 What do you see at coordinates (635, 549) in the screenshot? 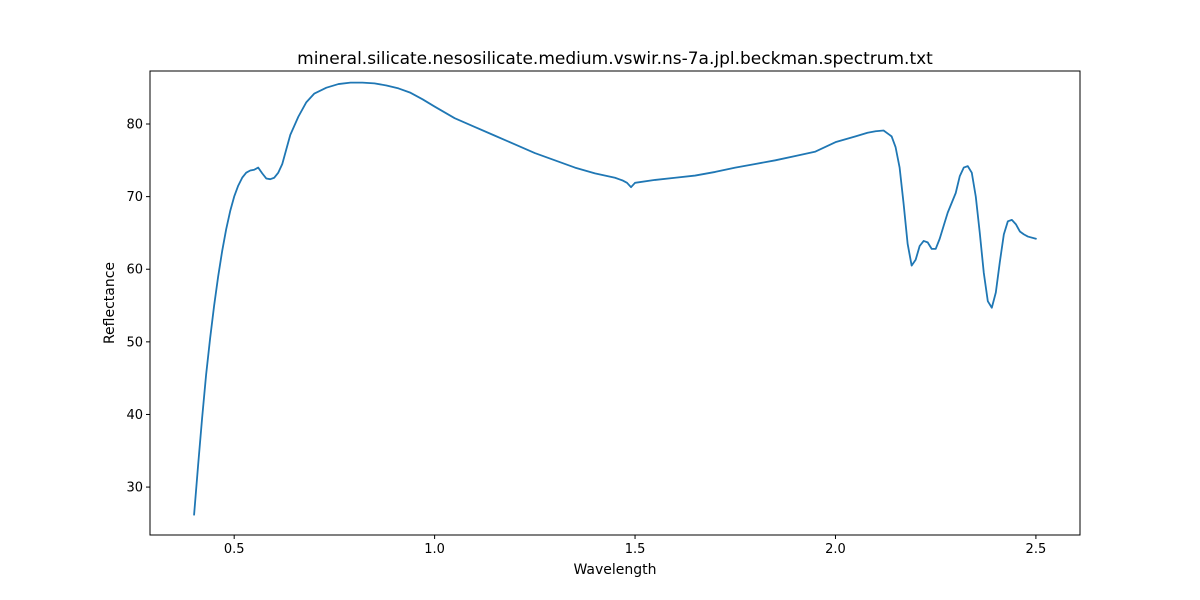
I see `x-tick-label: 1.5` at bounding box center [635, 549].